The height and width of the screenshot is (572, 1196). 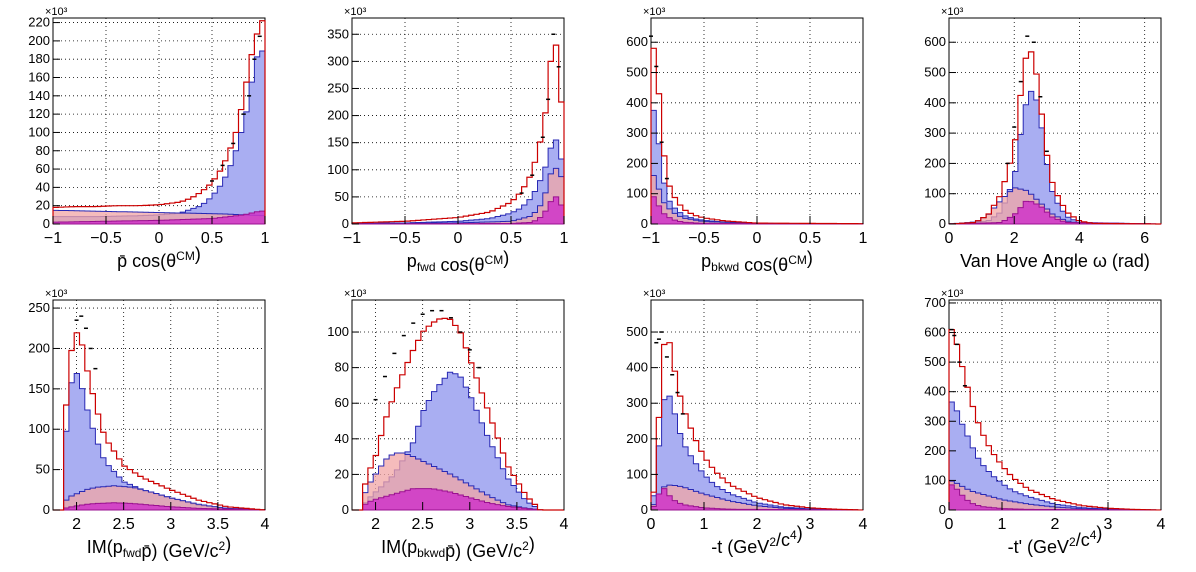 I want to click on x-axis-label: -t (GeV2/c4), so click(x=756, y=540).